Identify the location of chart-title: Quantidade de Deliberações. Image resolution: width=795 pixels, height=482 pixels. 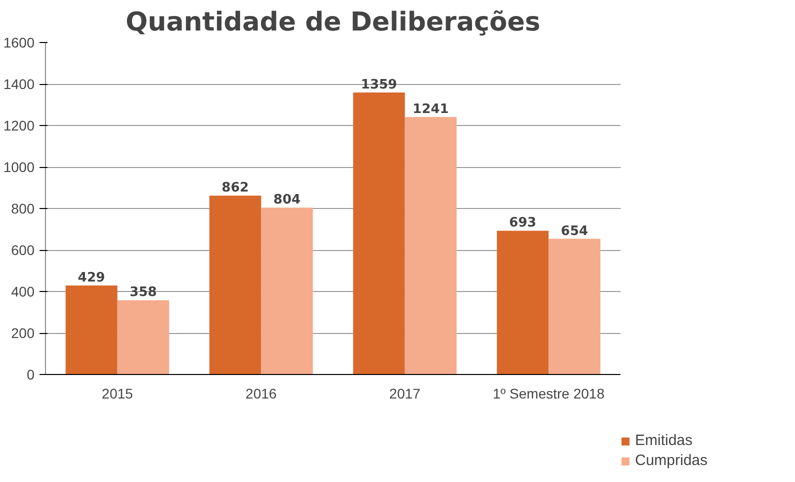
(333, 23).